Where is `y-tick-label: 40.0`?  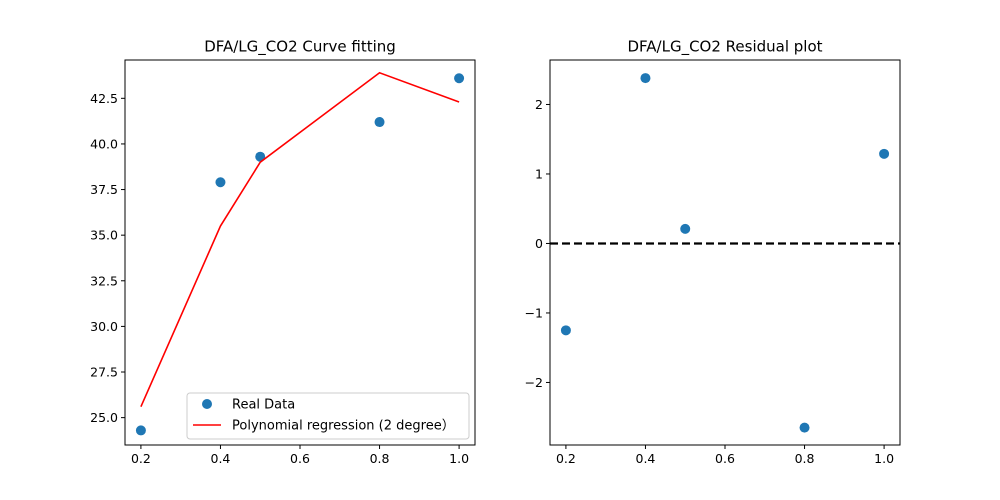
y-tick-label: 40.0 is located at coordinates (104, 143).